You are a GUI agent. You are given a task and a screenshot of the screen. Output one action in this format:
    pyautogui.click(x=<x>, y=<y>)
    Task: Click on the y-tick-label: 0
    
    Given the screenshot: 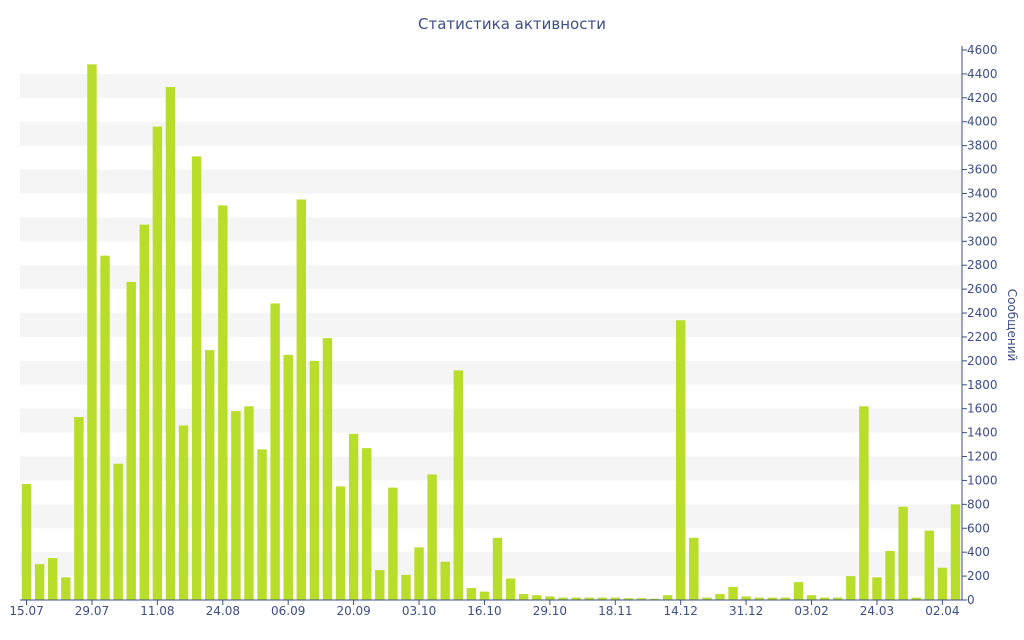 What is the action you would take?
    pyautogui.click(x=971, y=600)
    